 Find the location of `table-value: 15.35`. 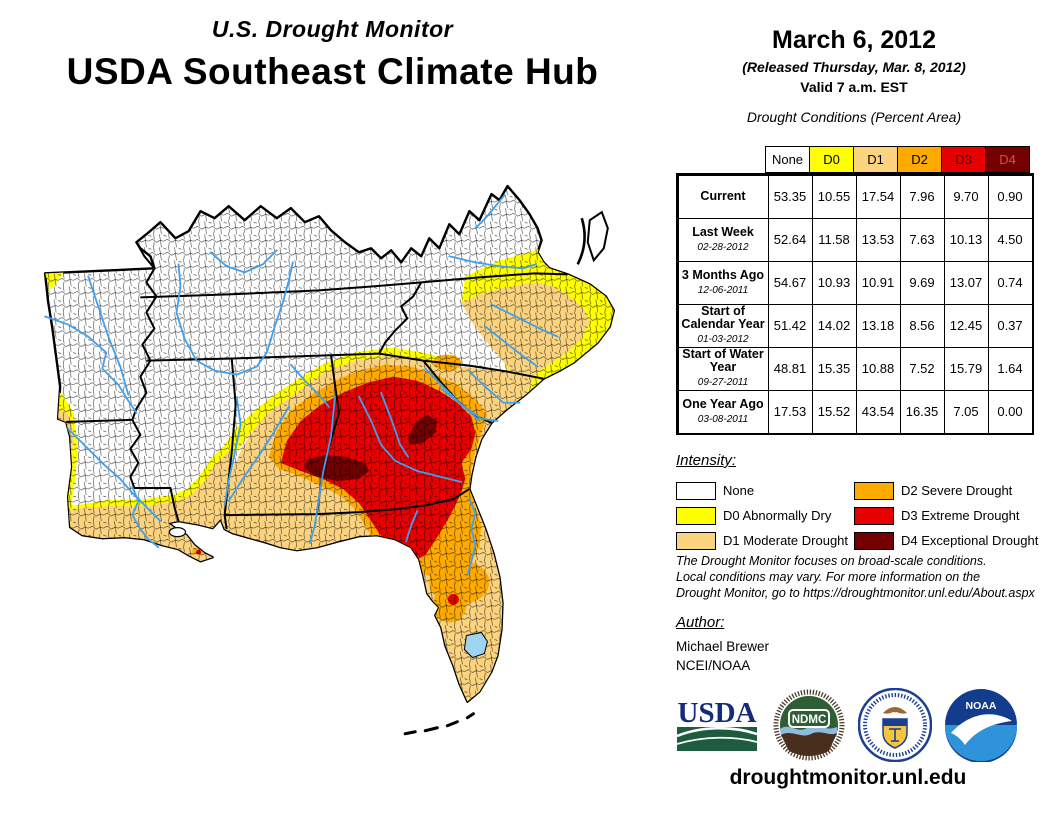

table-value: 15.35 is located at coordinates (834, 368).